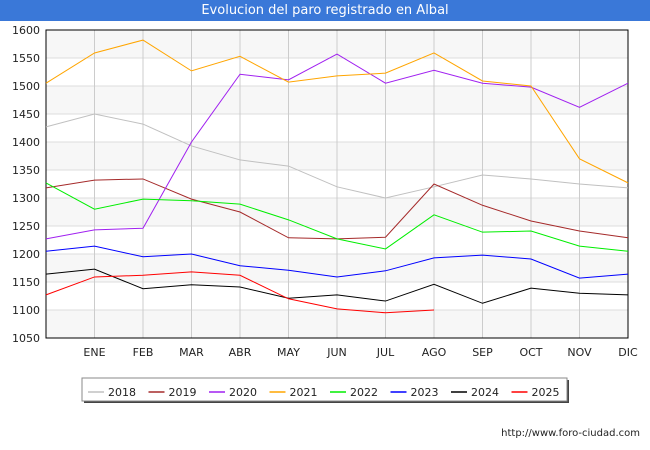 Image resolution: width=650 pixels, height=450 pixels. What do you see at coordinates (26, 254) in the screenshot?
I see `y-tick-label: 1200` at bounding box center [26, 254].